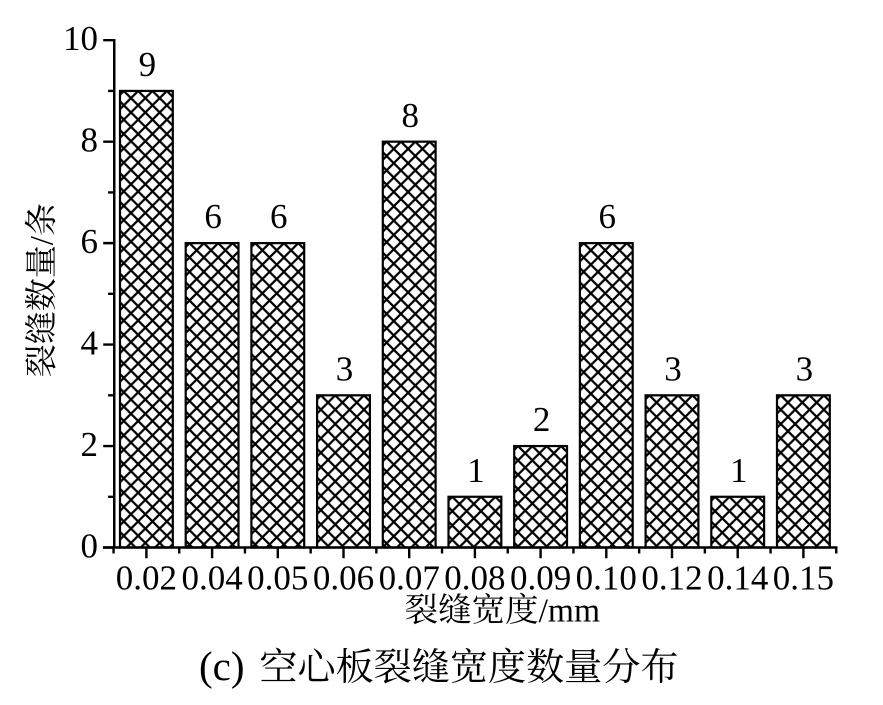 The height and width of the screenshot is (705, 883). I want to click on svg-text: 0.02, so click(146, 578).